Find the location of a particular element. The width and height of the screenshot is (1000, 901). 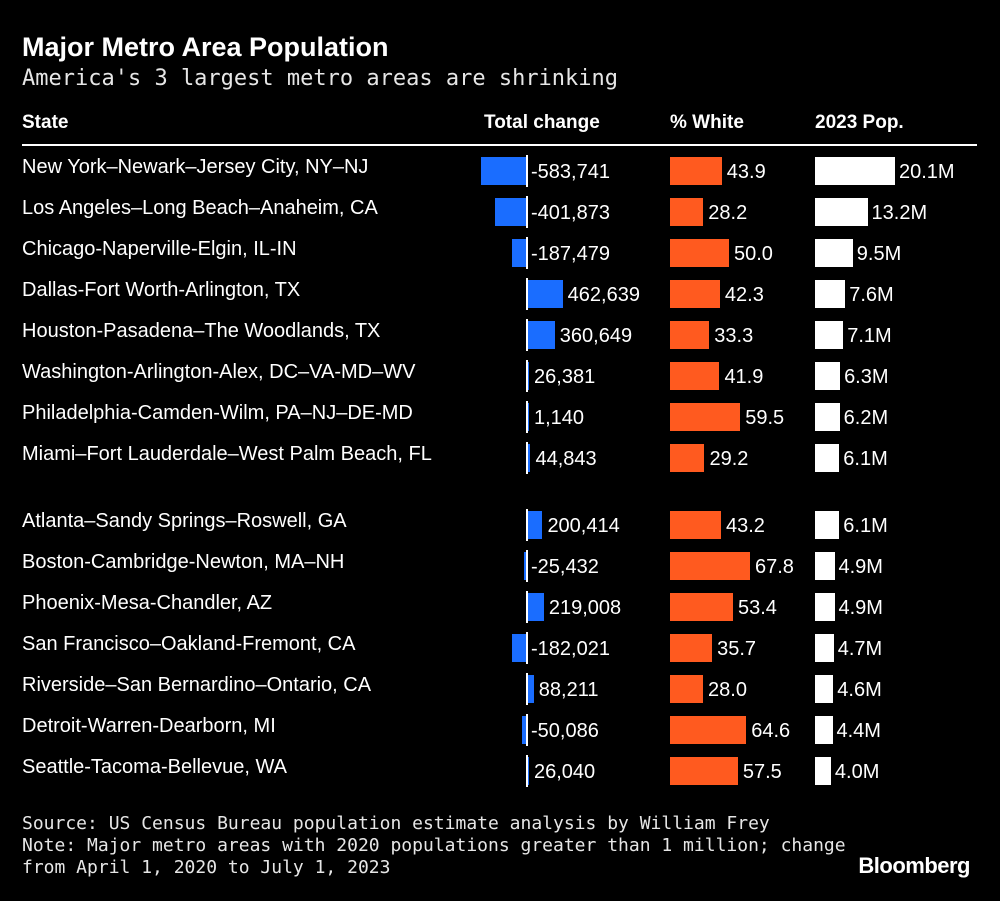

row-state-label: Dallas-Fort Worth-Arlington, TX is located at coordinates (161, 290).